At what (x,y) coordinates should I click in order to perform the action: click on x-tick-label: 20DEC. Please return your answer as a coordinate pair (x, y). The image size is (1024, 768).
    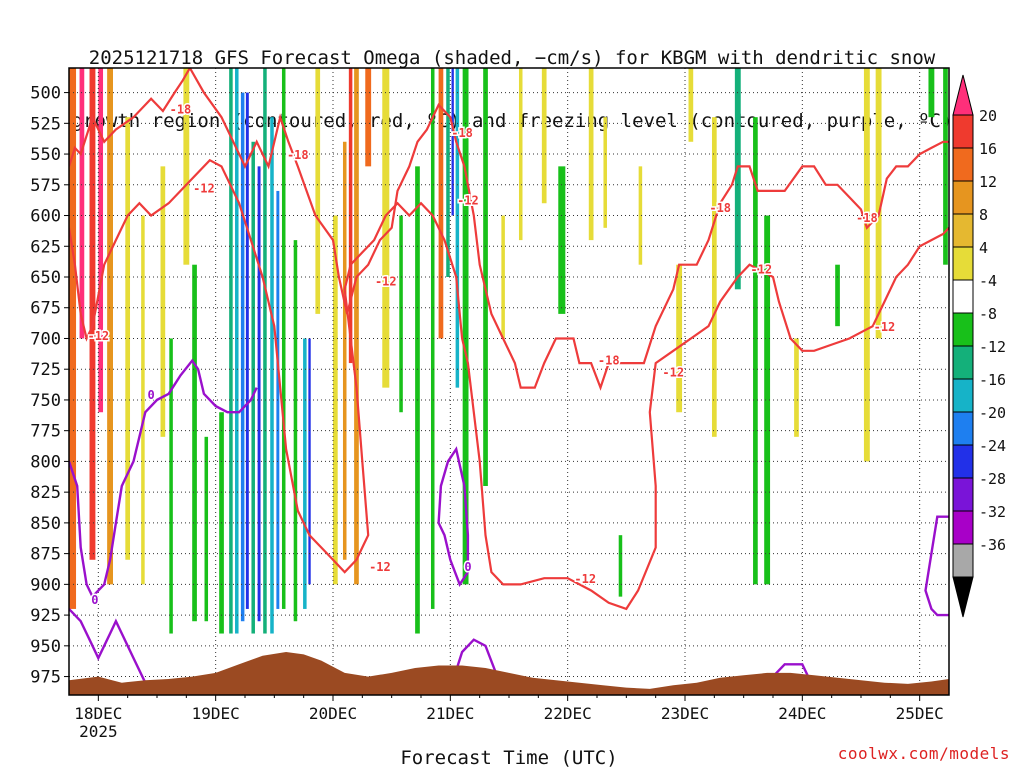
    Looking at the image, I should click on (333, 713).